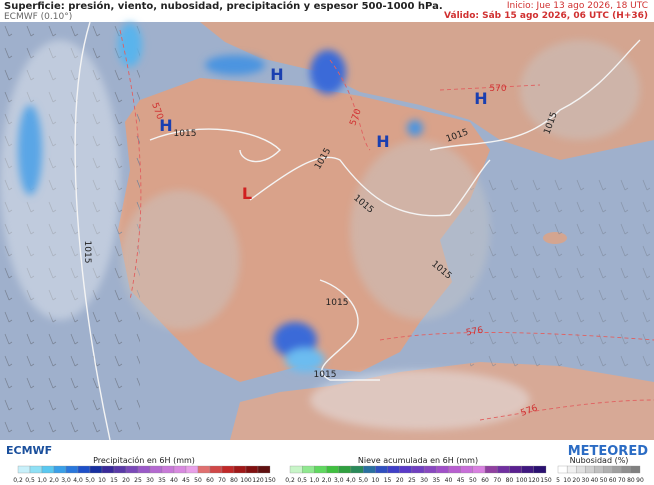  Describe the element at coordinates (246, 480) in the screenshot. I see `legend-tick: 100` at that location.